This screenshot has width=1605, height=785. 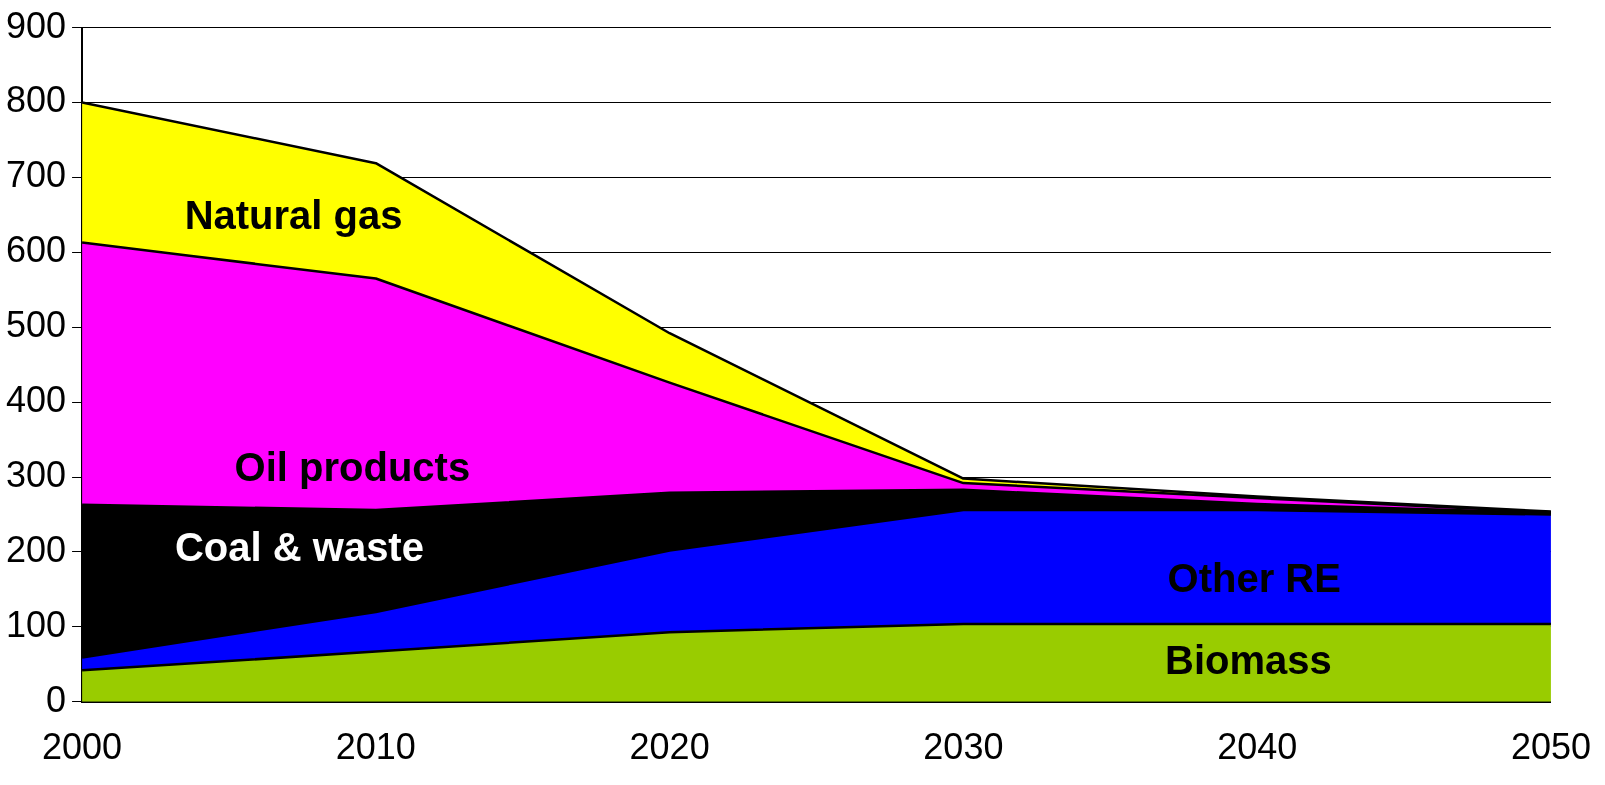 I want to click on y-tick-label: 100, so click(x=36, y=624).